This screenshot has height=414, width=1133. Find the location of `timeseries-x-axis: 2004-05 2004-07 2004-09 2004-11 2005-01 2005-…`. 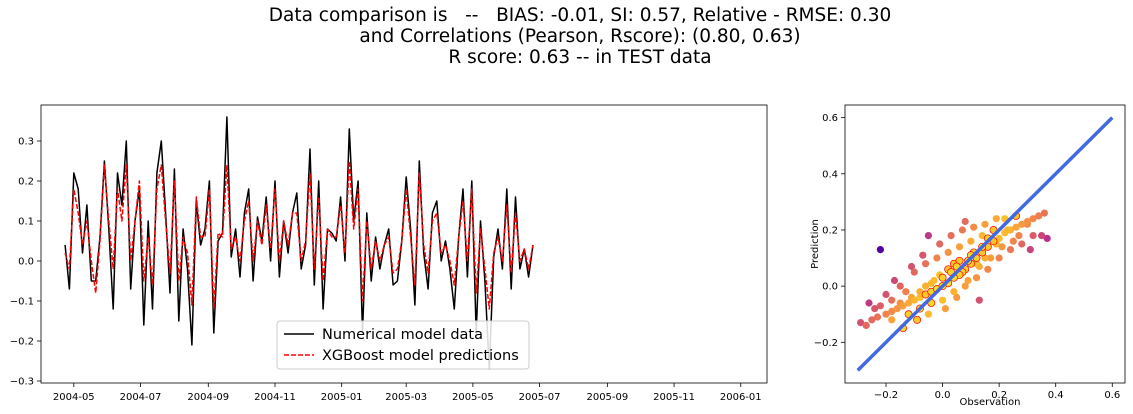

timeseries-x-axis: 2004-05 2004-07 2004-09 2004-11 2005-01 2005-… is located at coordinates (407, 393).